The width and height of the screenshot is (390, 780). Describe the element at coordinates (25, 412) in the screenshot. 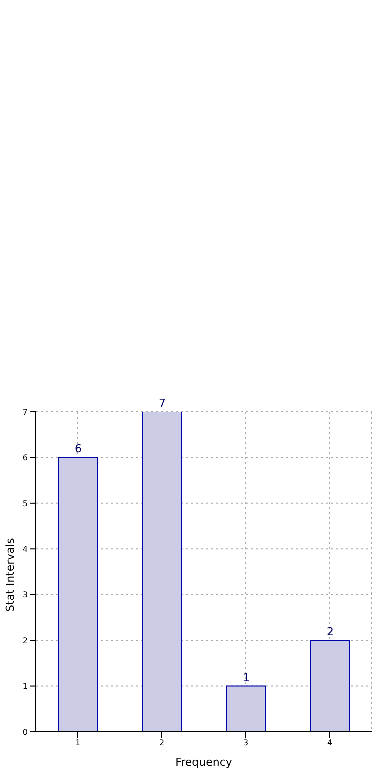

I see `y-tick-label: 7` at that location.